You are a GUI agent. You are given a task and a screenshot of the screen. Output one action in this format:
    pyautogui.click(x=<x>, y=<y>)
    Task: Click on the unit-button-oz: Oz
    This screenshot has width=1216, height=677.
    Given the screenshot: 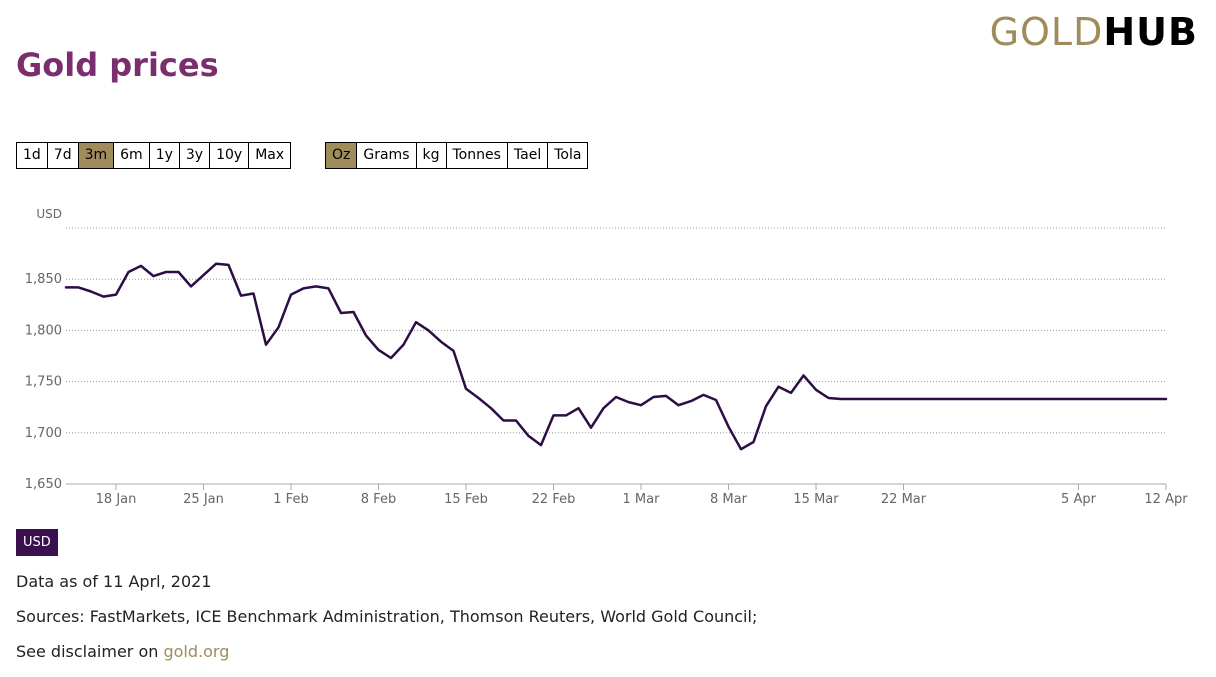 What is the action you would take?
    pyautogui.click(x=341, y=155)
    